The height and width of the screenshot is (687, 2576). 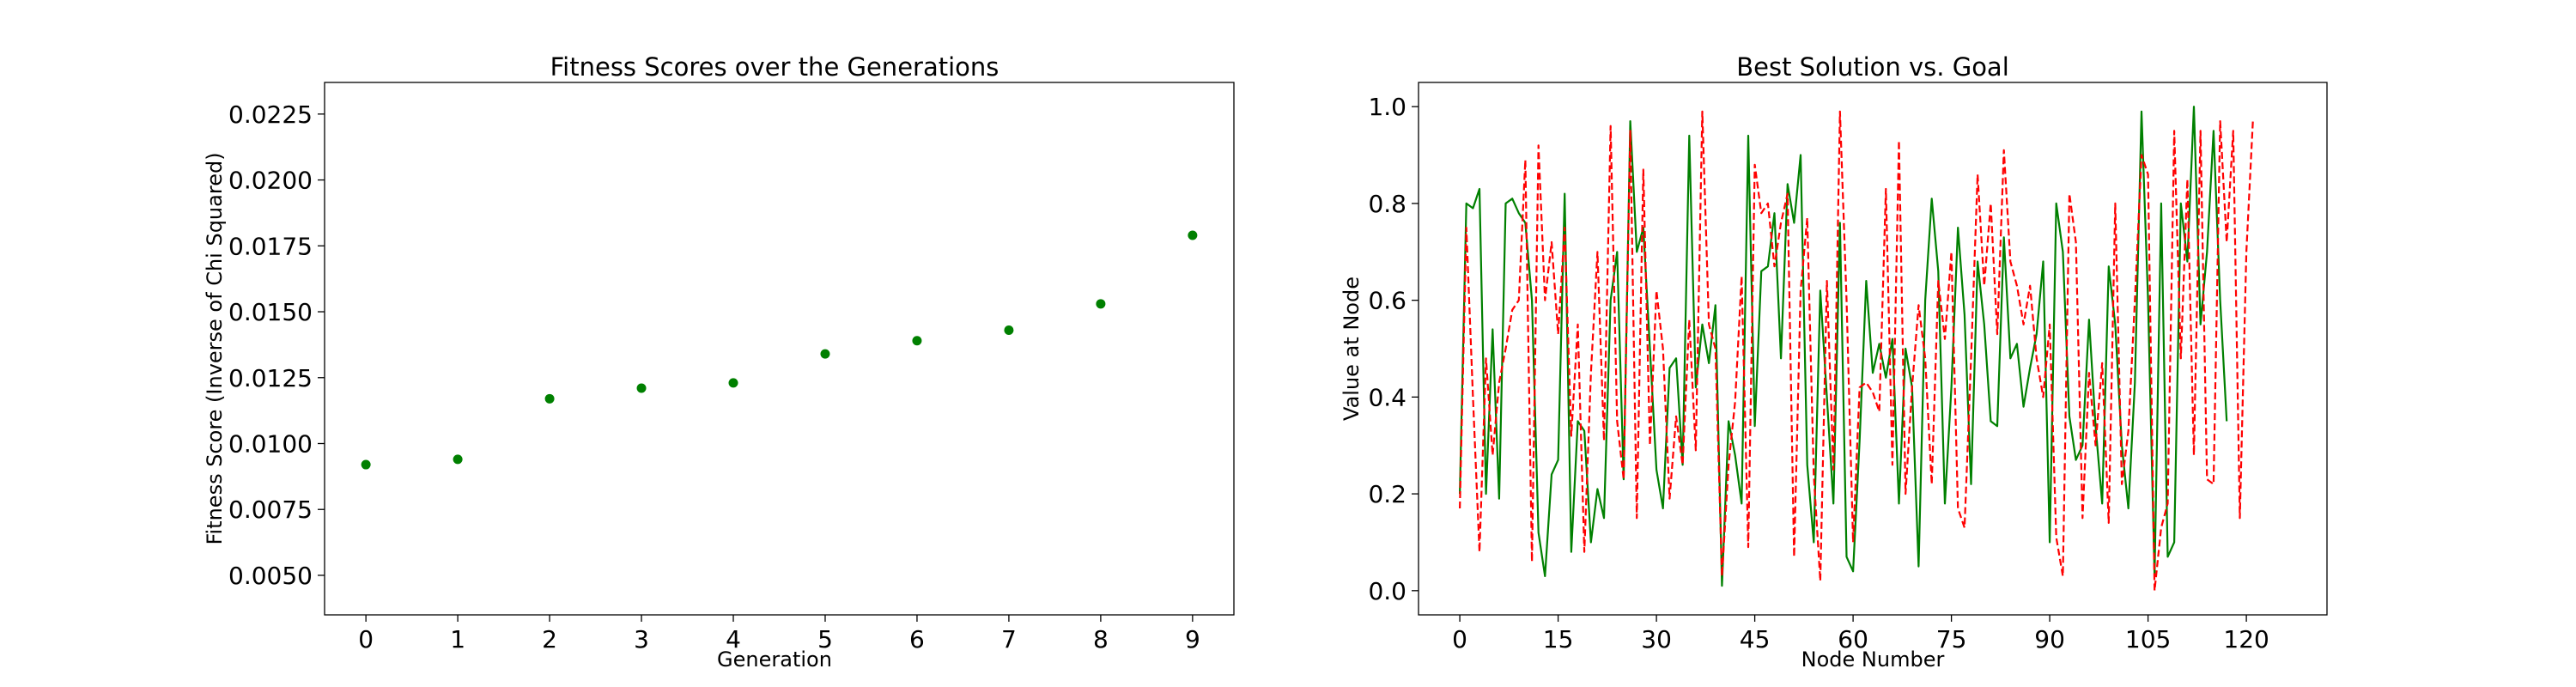 I want to click on x-tick-label: 2, so click(x=550, y=639).